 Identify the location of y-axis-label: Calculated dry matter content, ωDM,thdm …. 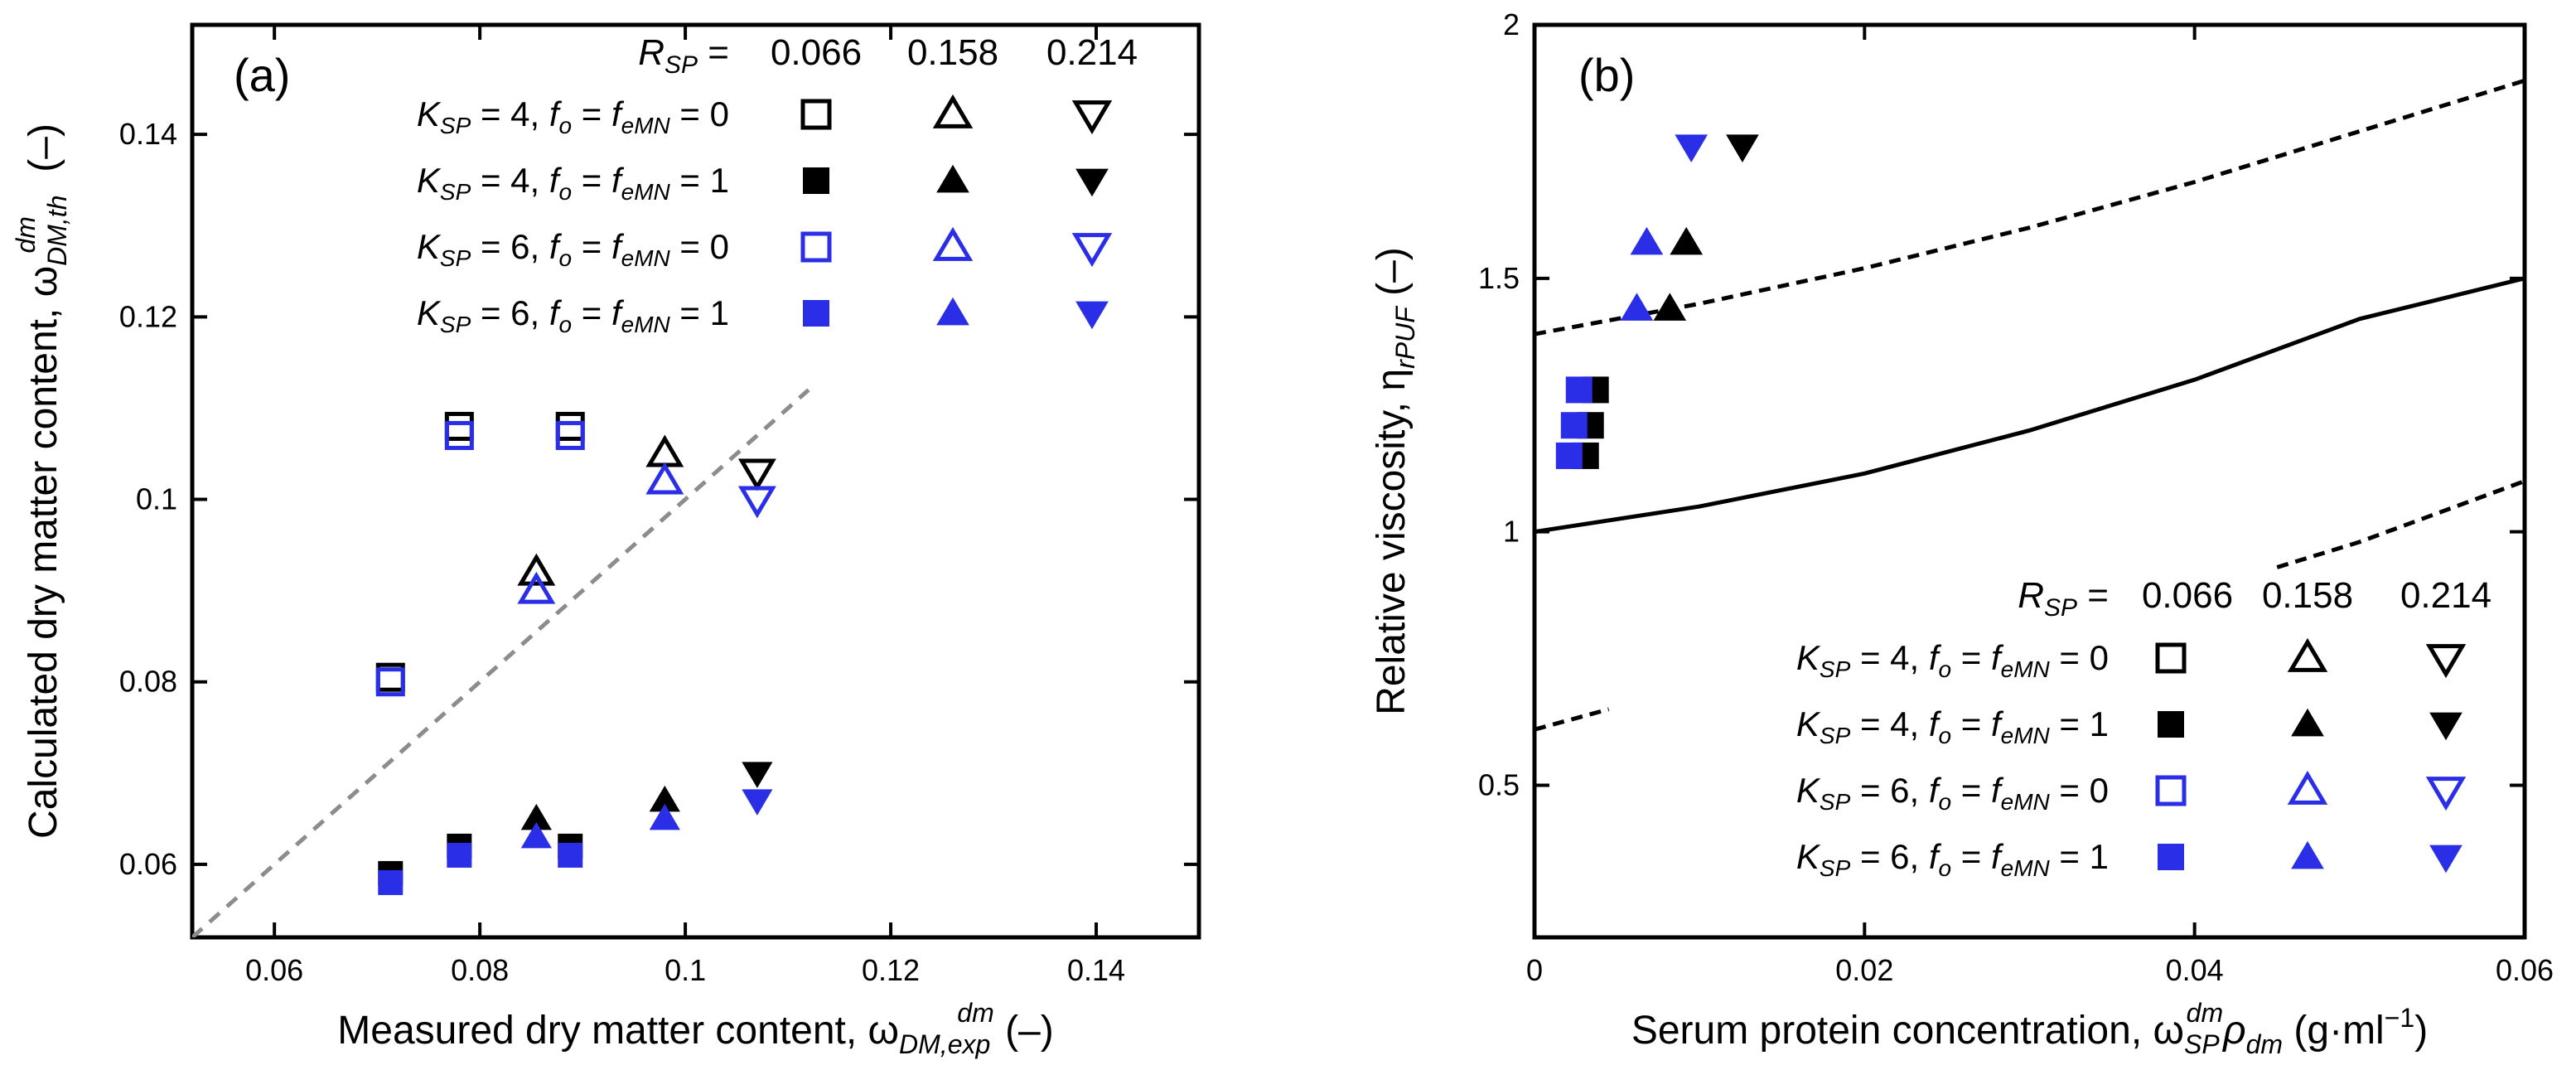
(41, 481).